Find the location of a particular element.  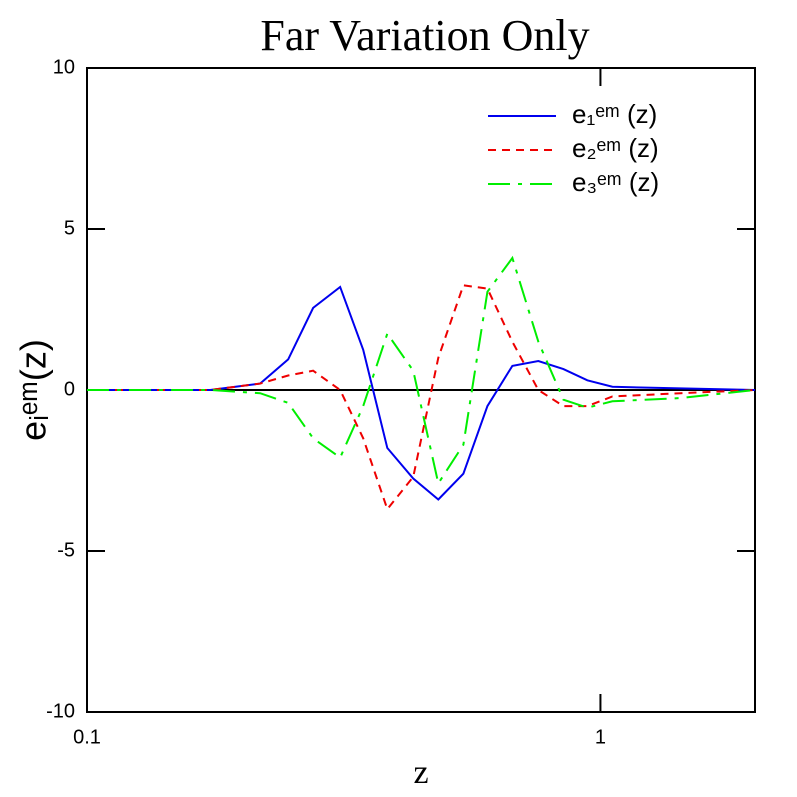

y-tick-label: -5 is located at coordinates (66, 550).